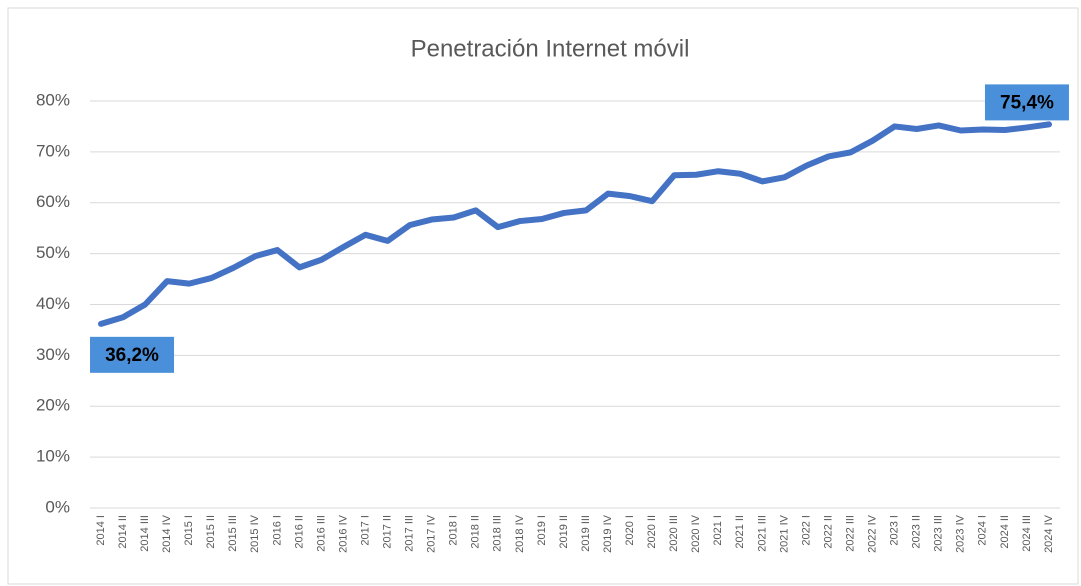 The width and height of the screenshot is (1081, 586). Describe the element at coordinates (1027, 533) in the screenshot. I see `x-tick-label: 2024 III` at that location.